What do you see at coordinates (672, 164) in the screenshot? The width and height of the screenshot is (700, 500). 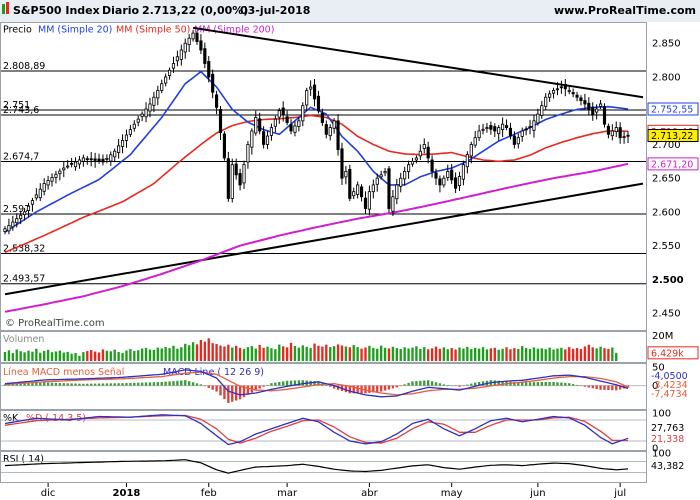 I see `price-last-value: 2.671,20` at bounding box center [672, 164].